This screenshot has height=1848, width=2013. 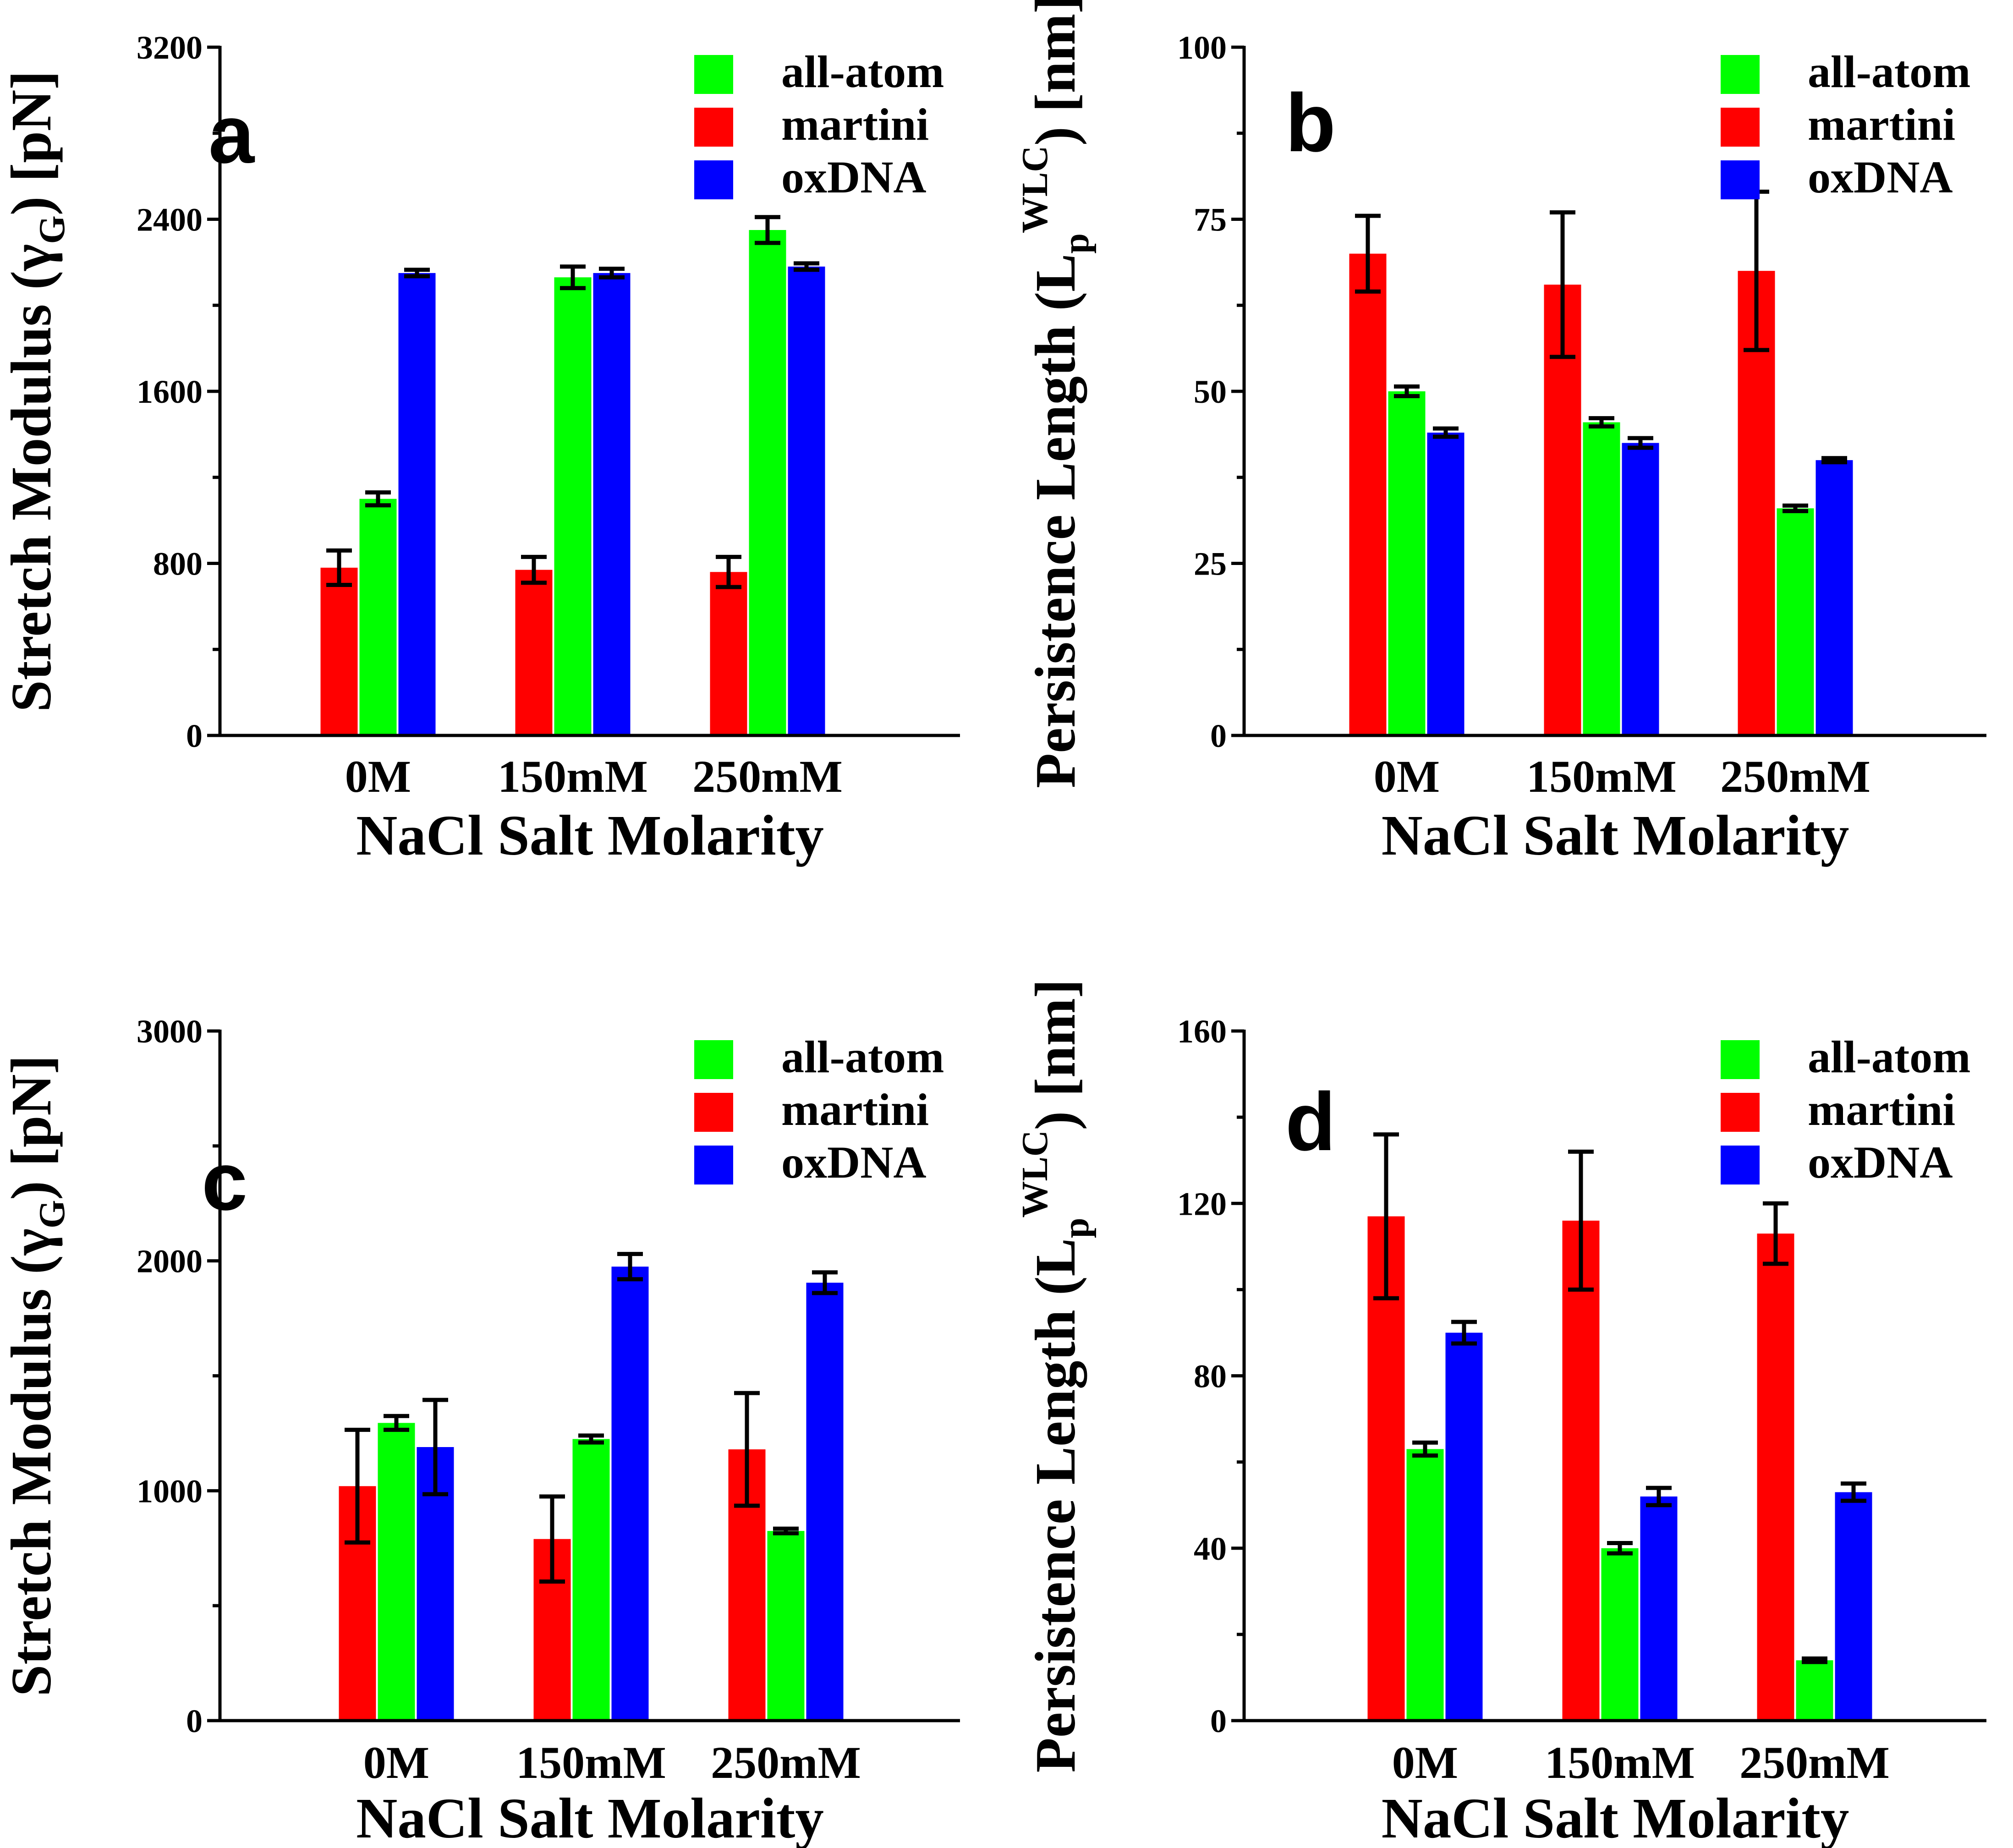 What do you see at coordinates (170, 1031) in the screenshot?
I see `y-tick-label: 3000` at bounding box center [170, 1031].